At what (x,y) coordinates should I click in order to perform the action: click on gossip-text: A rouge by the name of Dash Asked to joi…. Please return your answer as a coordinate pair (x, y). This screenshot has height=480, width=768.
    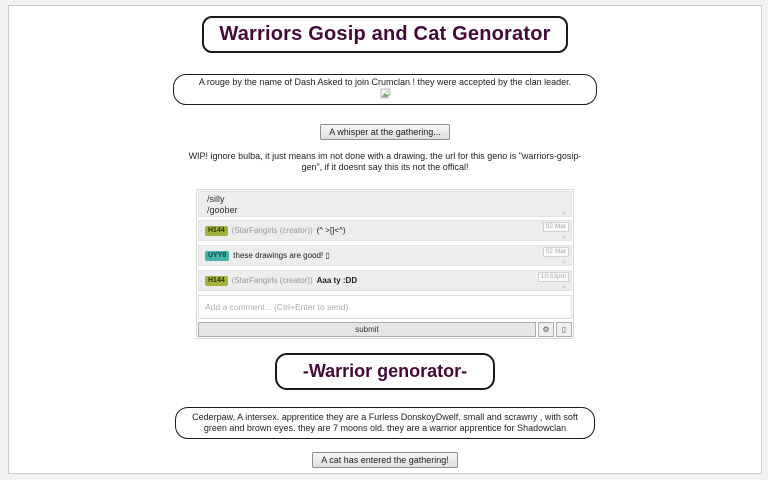
    Looking at the image, I should click on (385, 82).